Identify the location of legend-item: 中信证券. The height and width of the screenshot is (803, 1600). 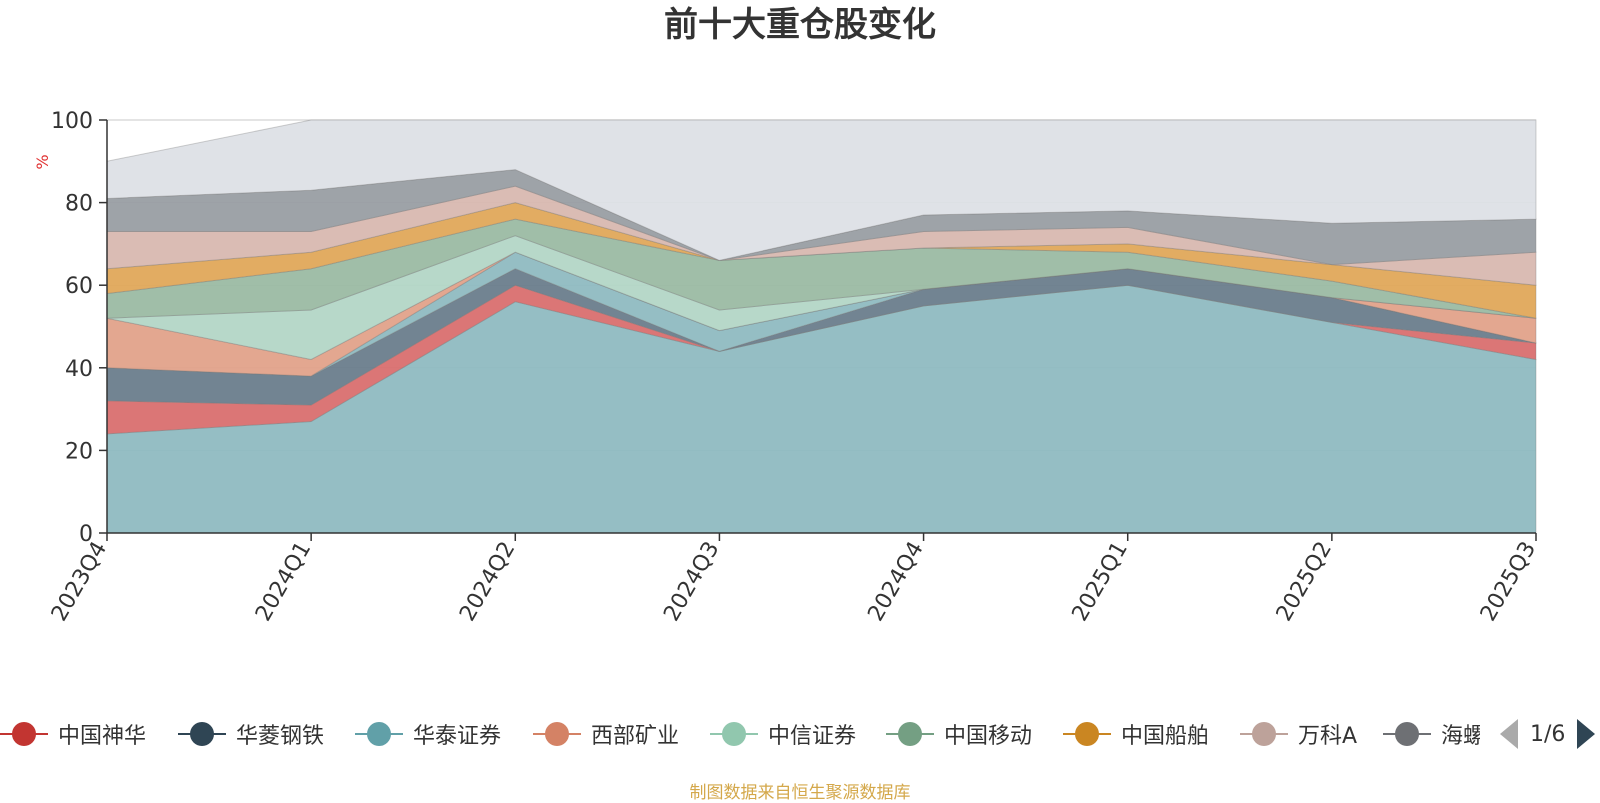
(783, 734).